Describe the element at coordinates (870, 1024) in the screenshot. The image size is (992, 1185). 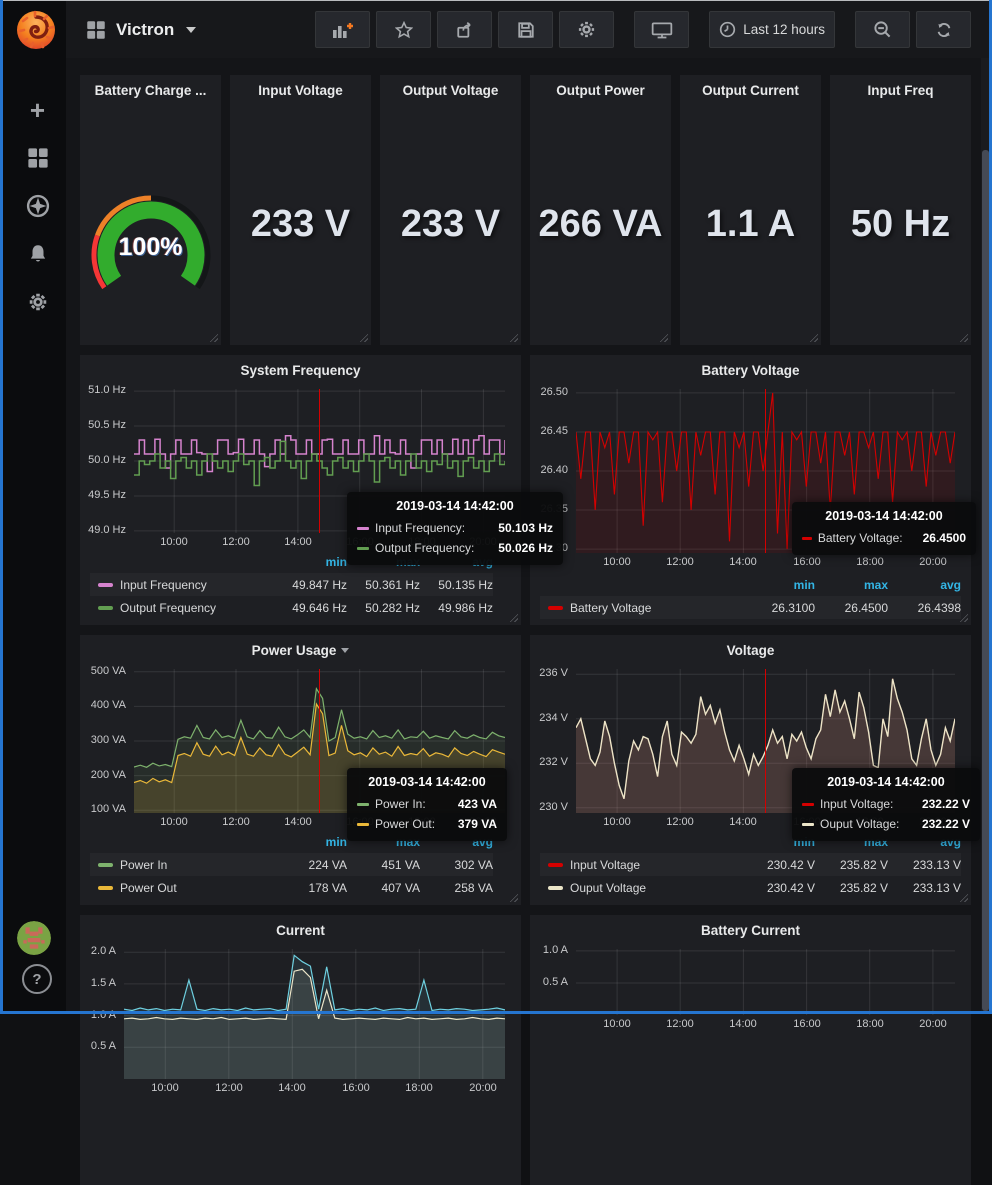
I see `x-axis-tick: 18:00` at that location.